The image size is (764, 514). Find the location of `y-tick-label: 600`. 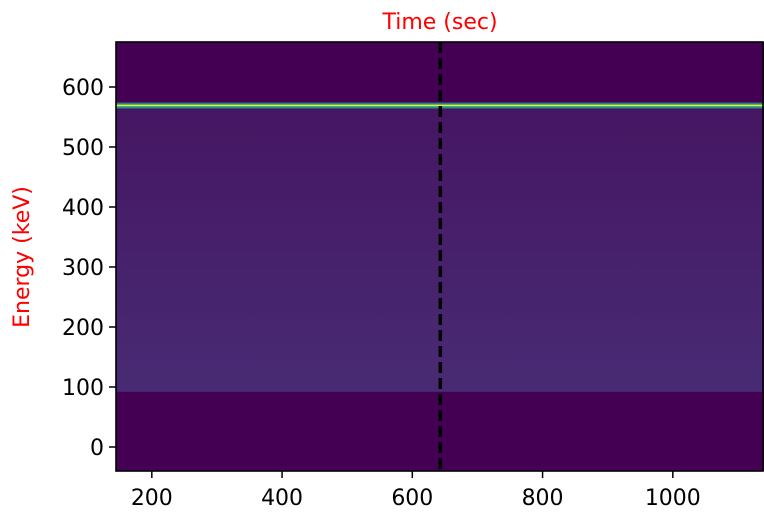

y-tick-label: 600 is located at coordinates (83, 88).